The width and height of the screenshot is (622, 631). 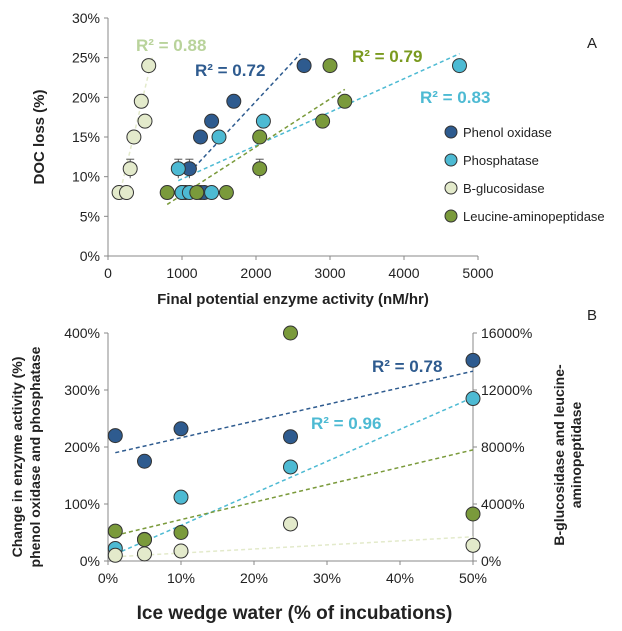 What do you see at coordinates (451, 216) in the screenshot?
I see `legend-marker-leucine-aminopeptidase` at bounding box center [451, 216].